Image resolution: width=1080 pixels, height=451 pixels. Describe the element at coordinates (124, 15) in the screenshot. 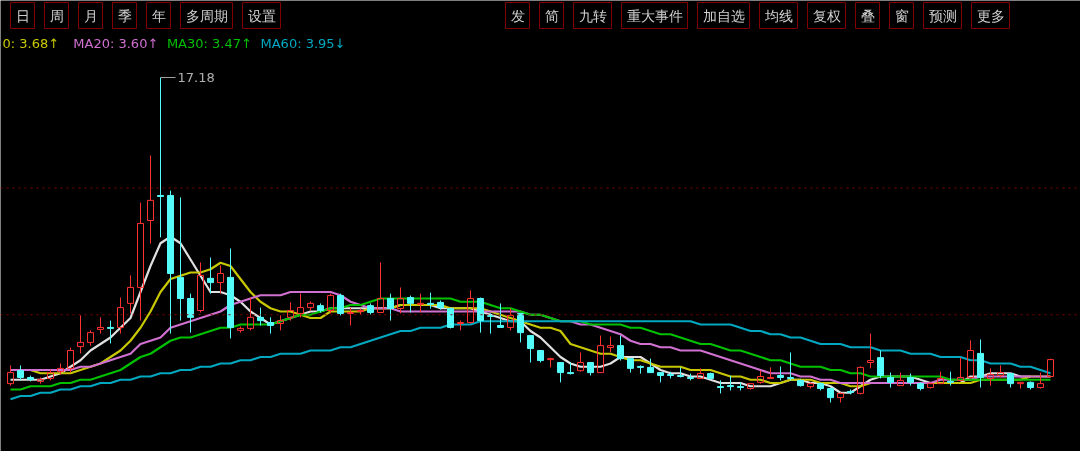

I see `text: 季` at that location.